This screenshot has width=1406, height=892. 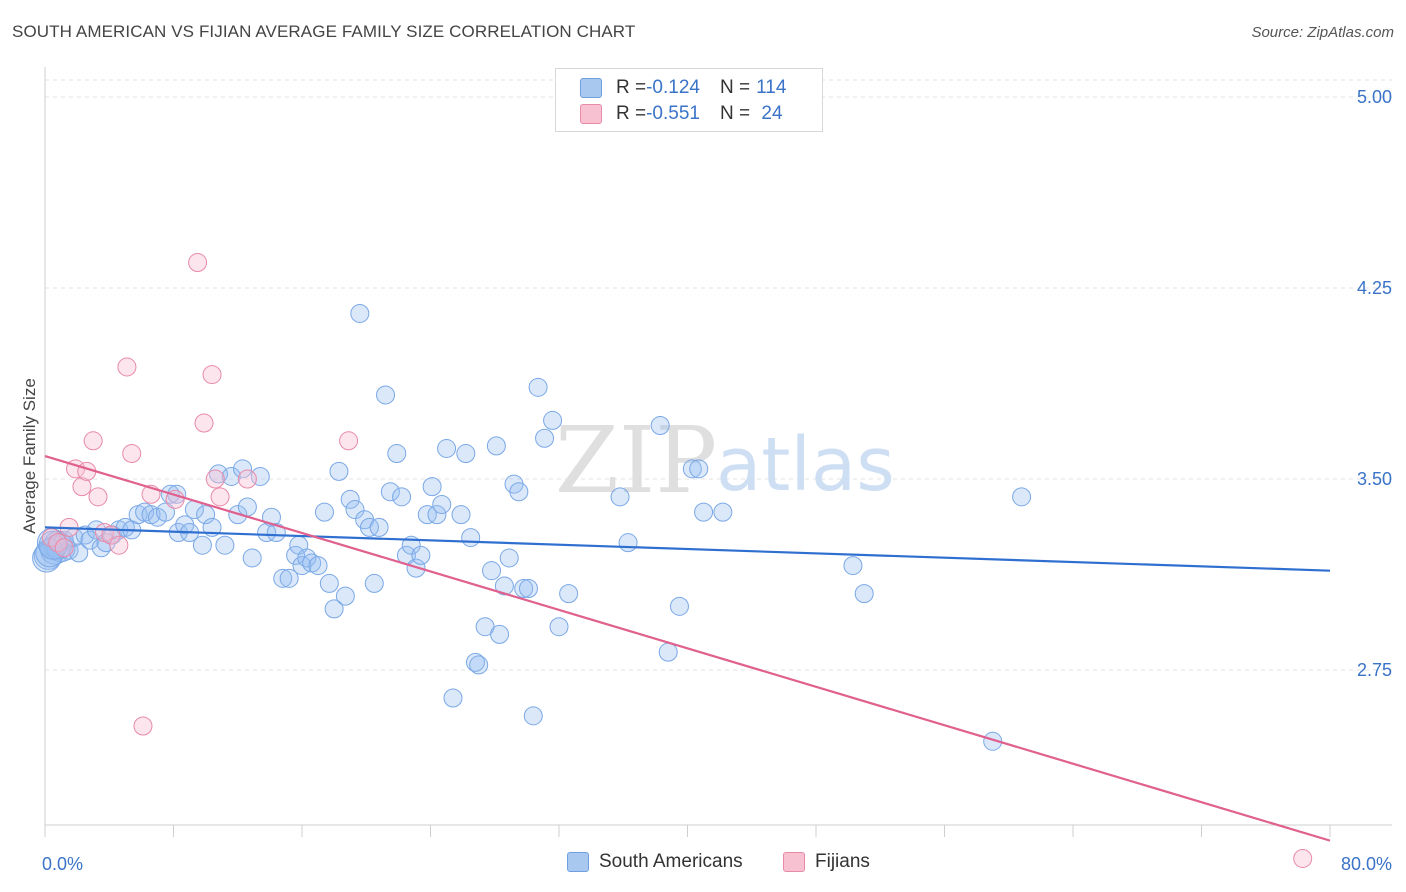 I want to click on y-tick-label: 3.50, so click(x=1374, y=479).